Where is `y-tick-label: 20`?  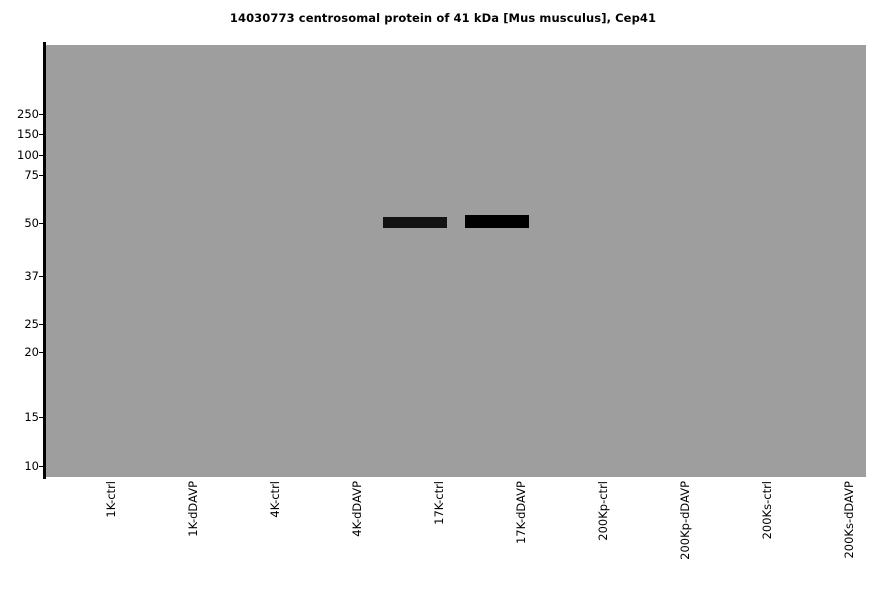 y-tick-label: 20 is located at coordinates (31, 352).